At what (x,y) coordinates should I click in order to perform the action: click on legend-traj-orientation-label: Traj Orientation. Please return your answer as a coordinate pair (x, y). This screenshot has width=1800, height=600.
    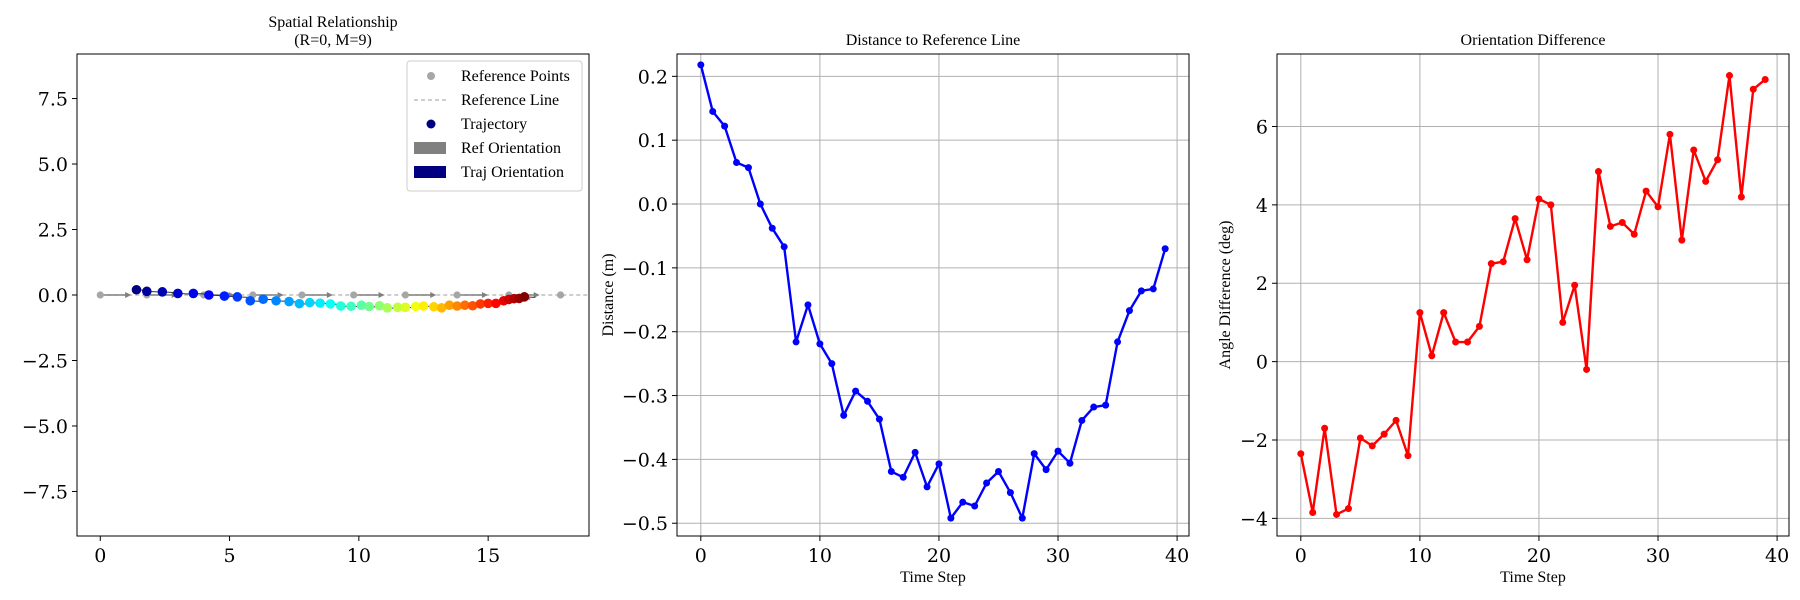
    Looking at the image, I should click on (512, 172).